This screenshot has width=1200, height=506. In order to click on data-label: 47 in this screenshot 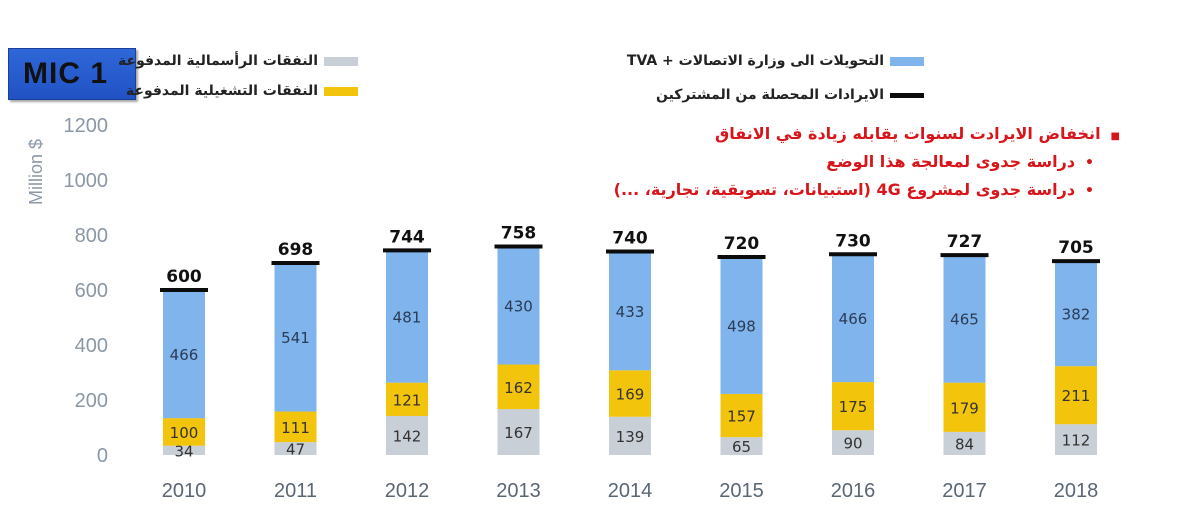, I will do `click(295, 450)`.